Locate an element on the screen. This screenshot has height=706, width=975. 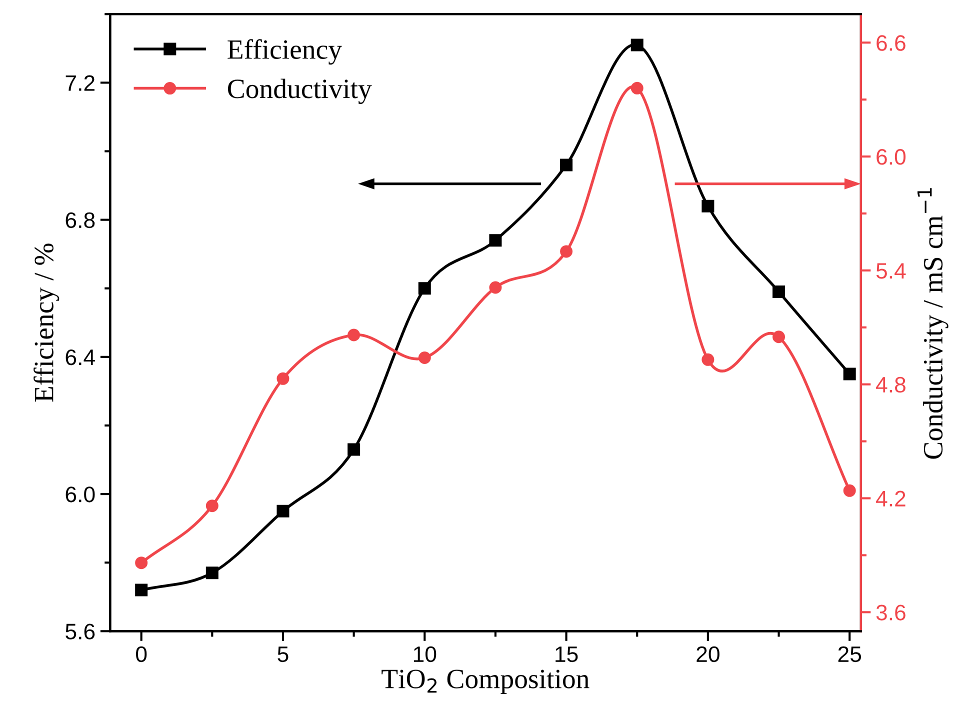
y-tick-label: 7.2 is located at coordinates (80, 83).